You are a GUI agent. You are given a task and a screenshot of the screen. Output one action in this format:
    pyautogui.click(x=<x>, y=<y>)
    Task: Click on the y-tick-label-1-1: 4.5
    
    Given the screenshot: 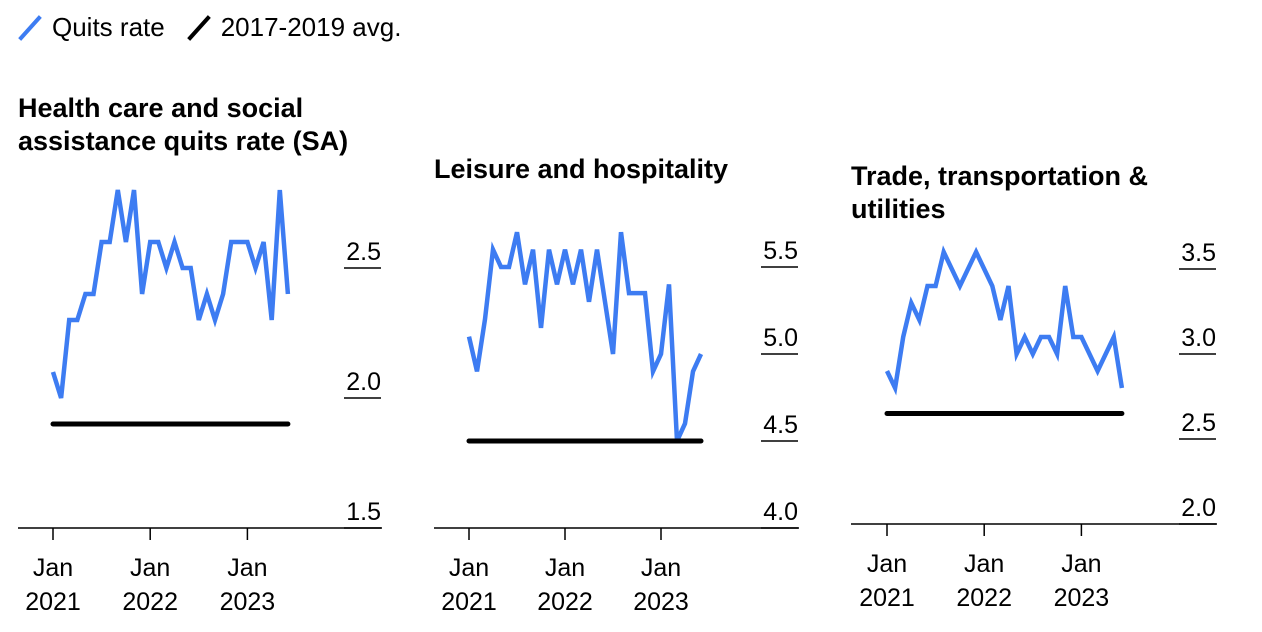 What is the action you would take?
    pyautogui.click(x=780, y=425)
    